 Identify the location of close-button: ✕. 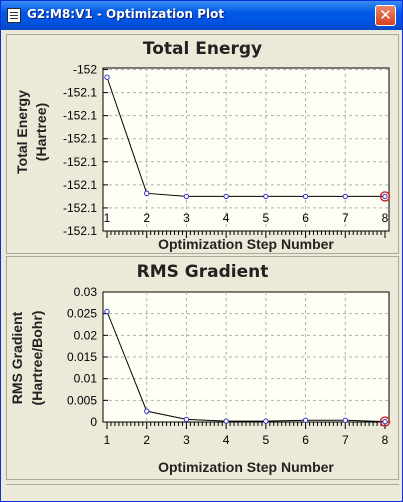
(385, 15).